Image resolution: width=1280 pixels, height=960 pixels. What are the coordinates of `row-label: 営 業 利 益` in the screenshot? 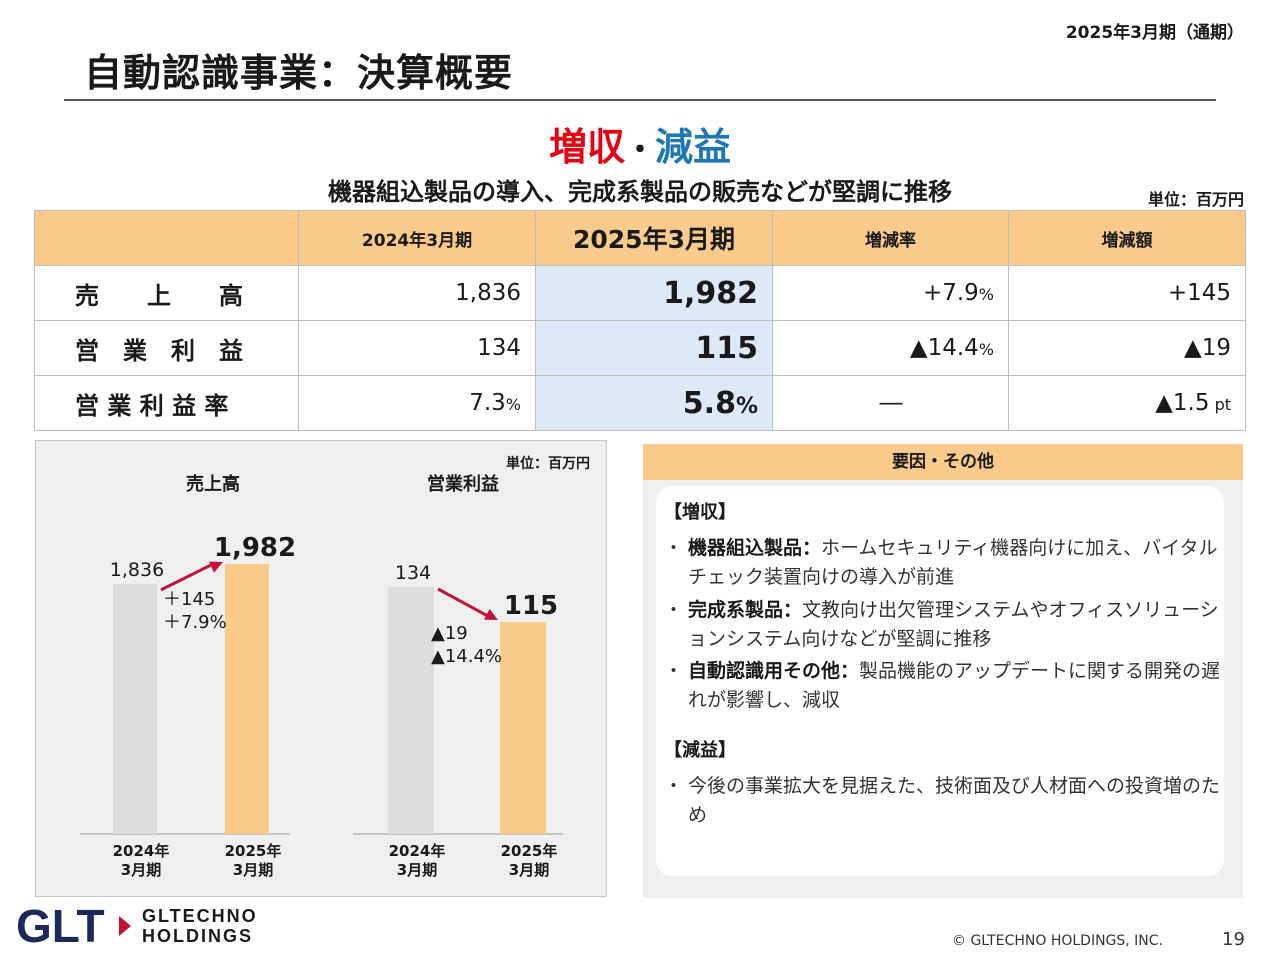 It's located at (166, 348).